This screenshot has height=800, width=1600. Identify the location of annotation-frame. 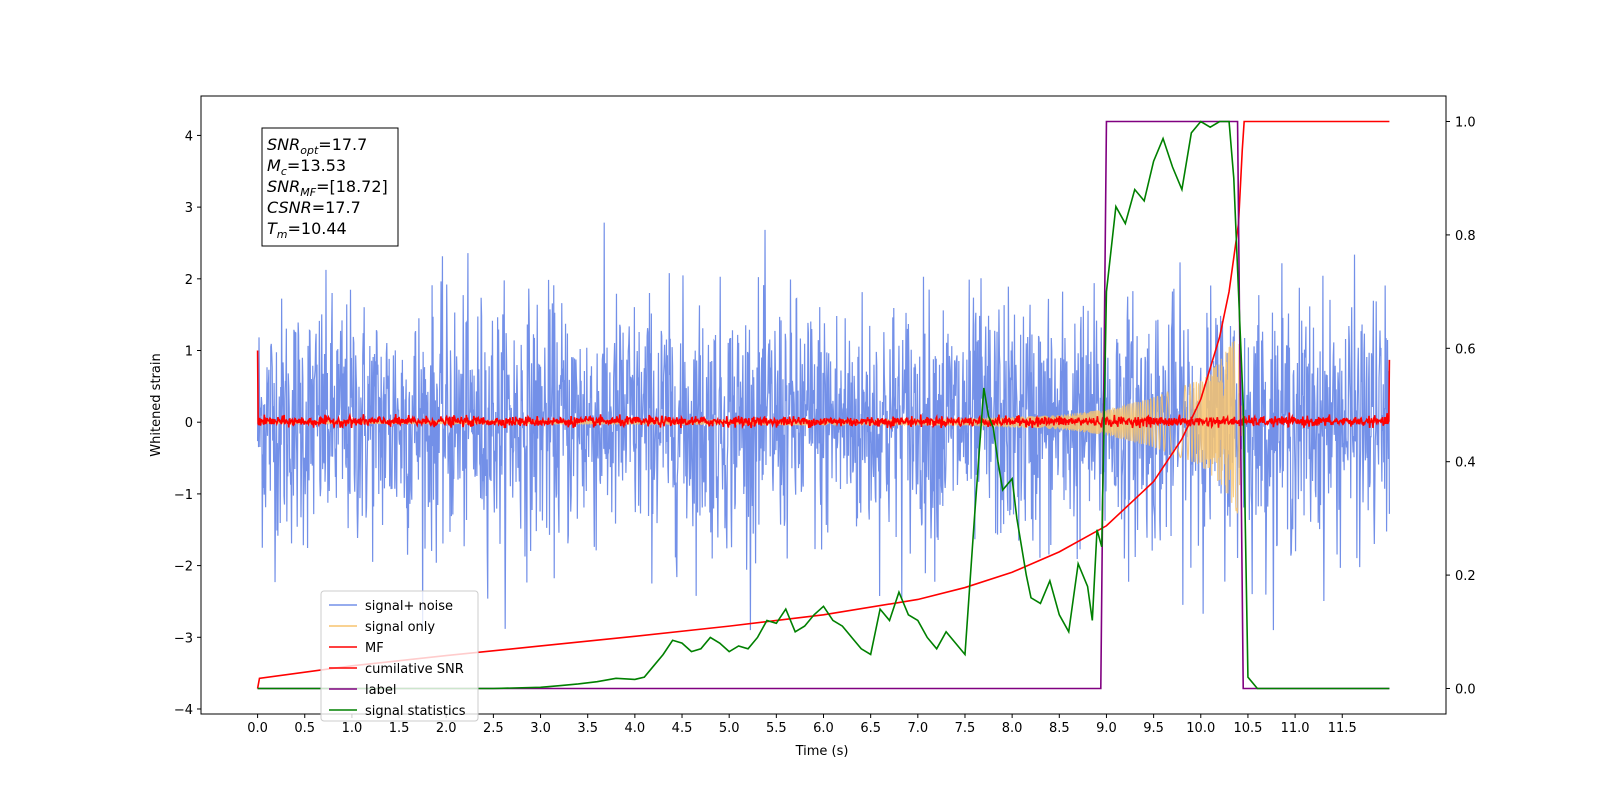
(330, 187).